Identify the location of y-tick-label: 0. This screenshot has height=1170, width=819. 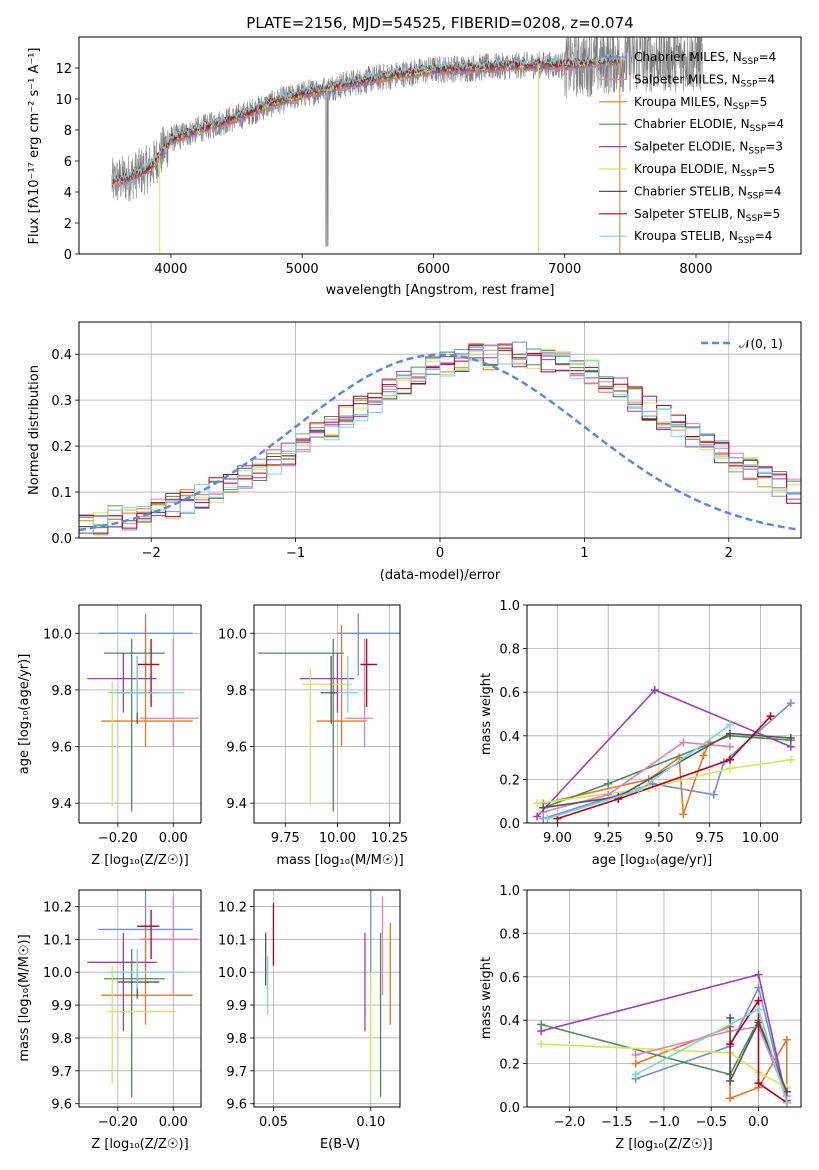
(68, 255).